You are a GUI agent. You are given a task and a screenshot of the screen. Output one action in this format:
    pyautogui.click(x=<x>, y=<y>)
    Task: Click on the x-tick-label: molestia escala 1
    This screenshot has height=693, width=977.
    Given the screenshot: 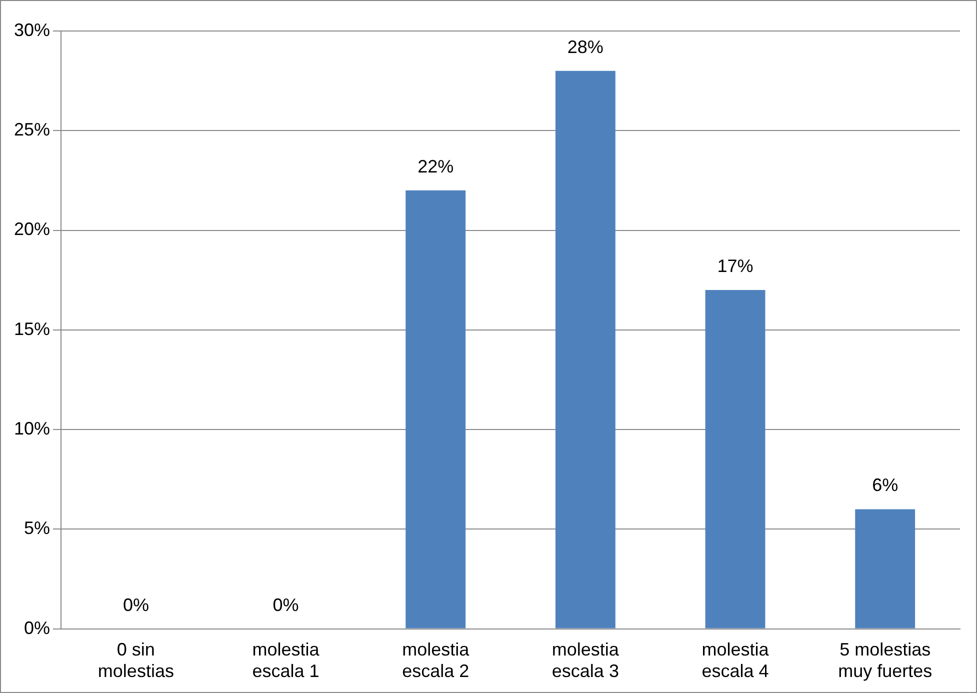 What is the action you would take?
    pyautogui.click(x=286, y=661)
    